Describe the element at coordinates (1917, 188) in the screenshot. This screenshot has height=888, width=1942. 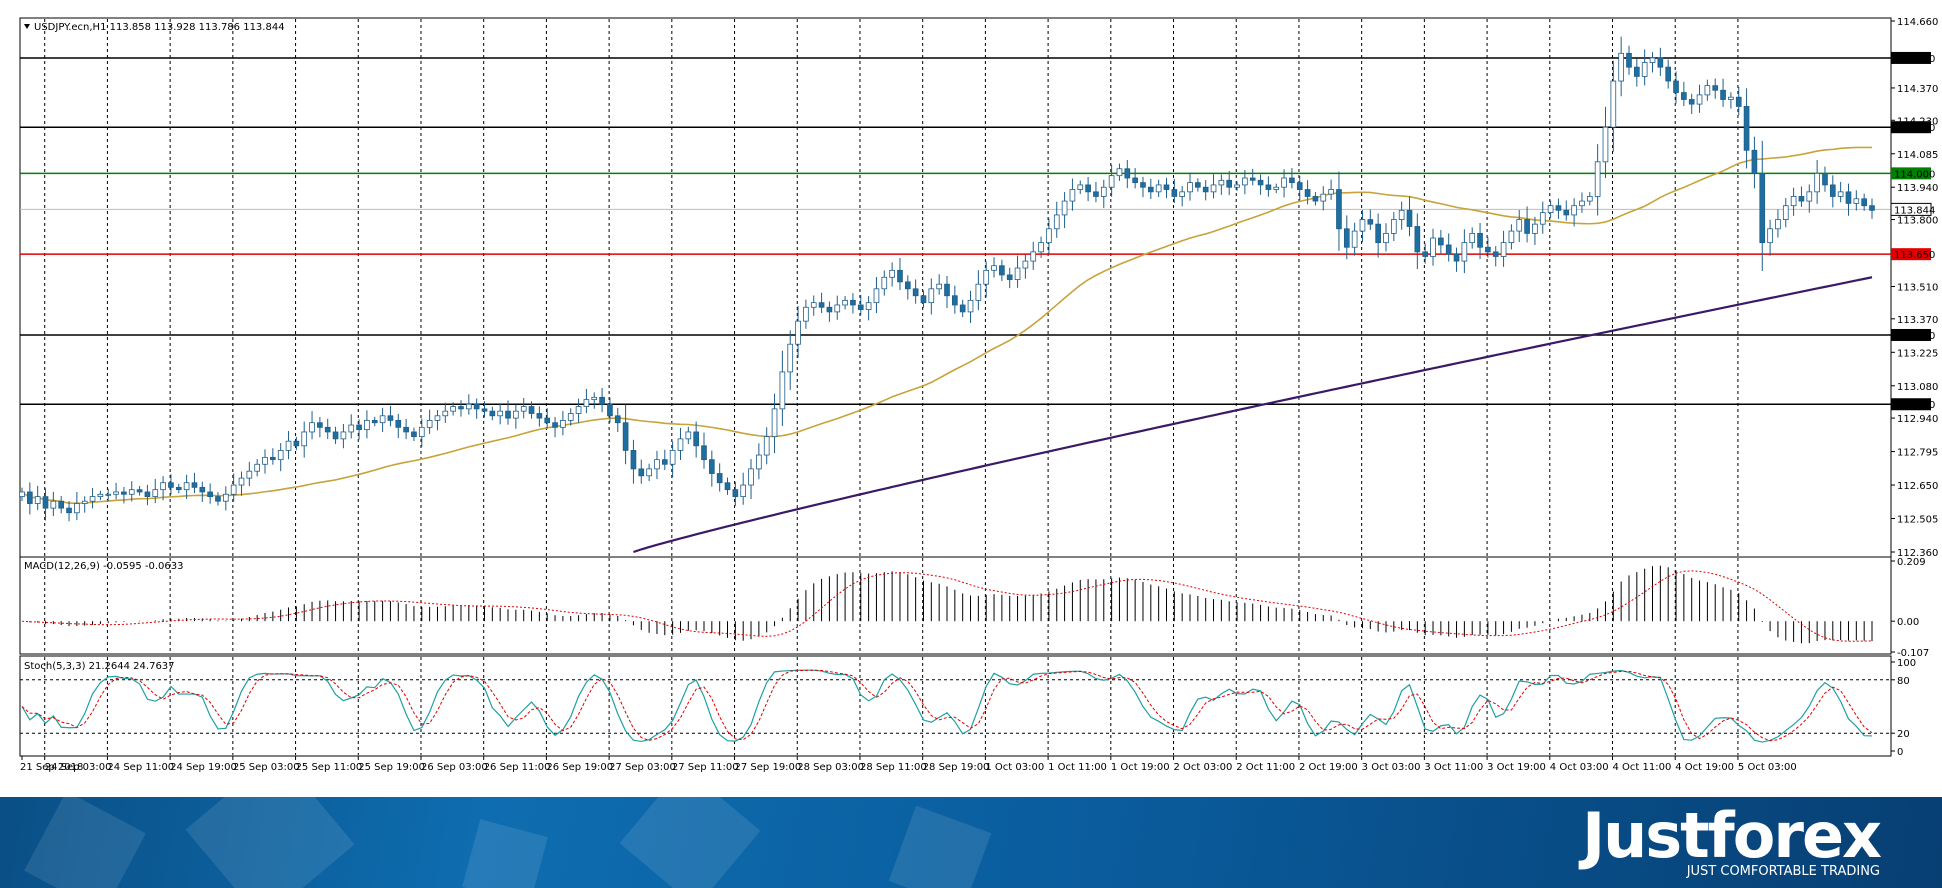
I see `y-tick-label: 113.940` at that location.